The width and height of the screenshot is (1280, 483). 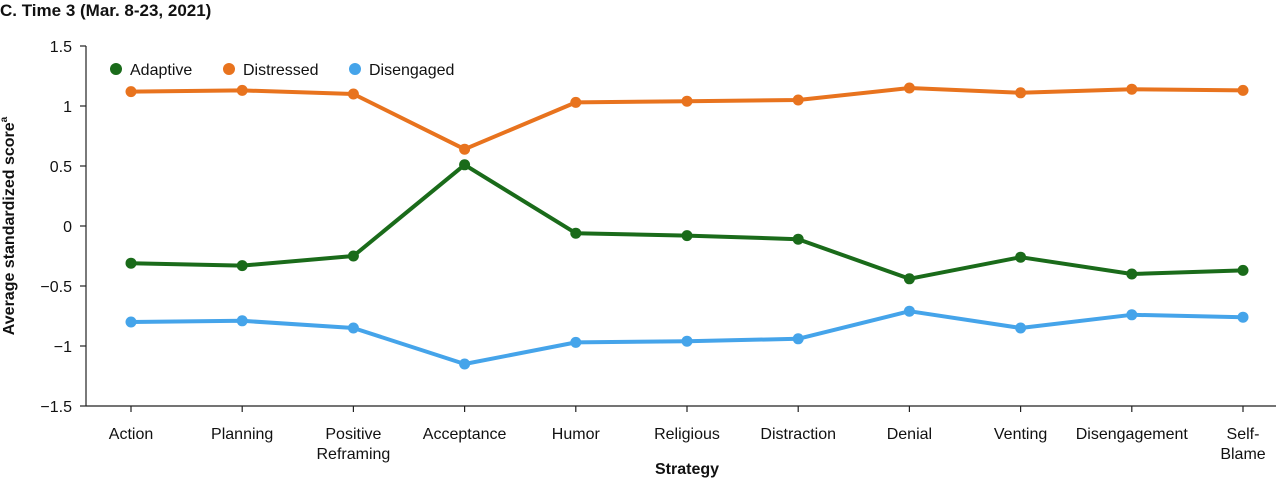 I want to click on x-tick-label-line: Self-, so click(x=1243, y=434).